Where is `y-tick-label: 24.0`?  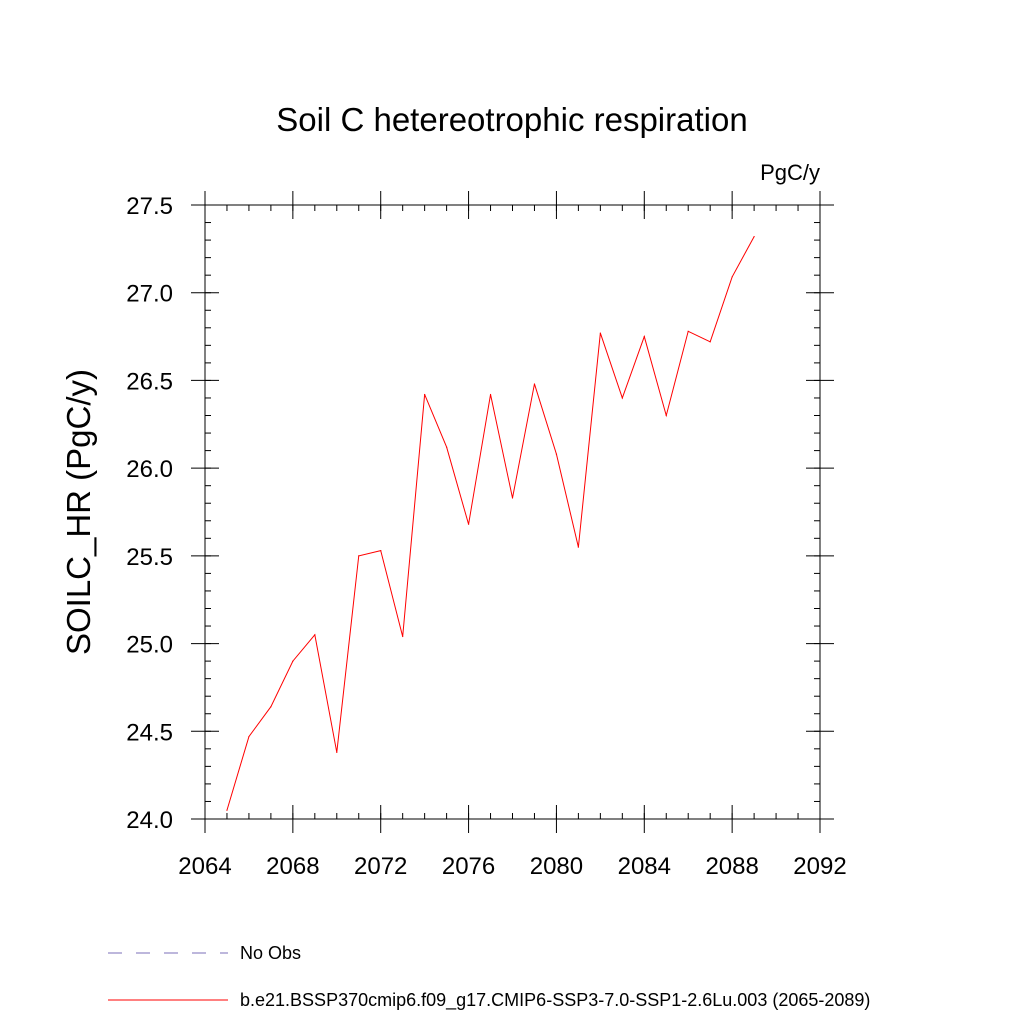
y-tick-label: 24.0 is located at coordinates (149, 820).